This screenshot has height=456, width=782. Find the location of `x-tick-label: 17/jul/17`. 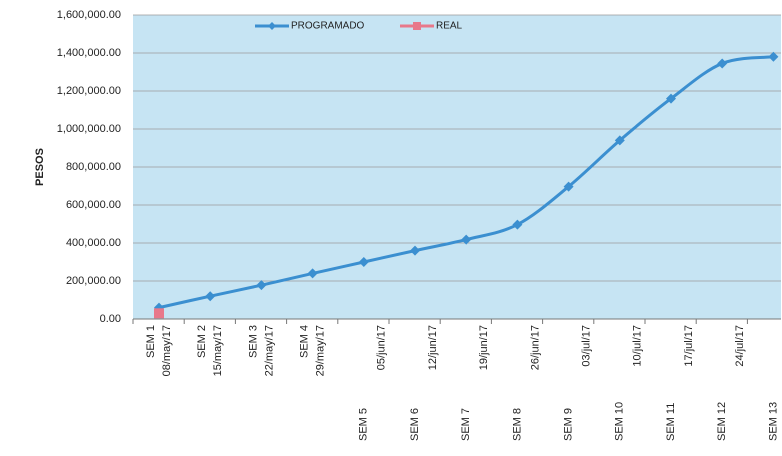

x-tick-label: 17/jul/17 is located at coordinates (689, 346).